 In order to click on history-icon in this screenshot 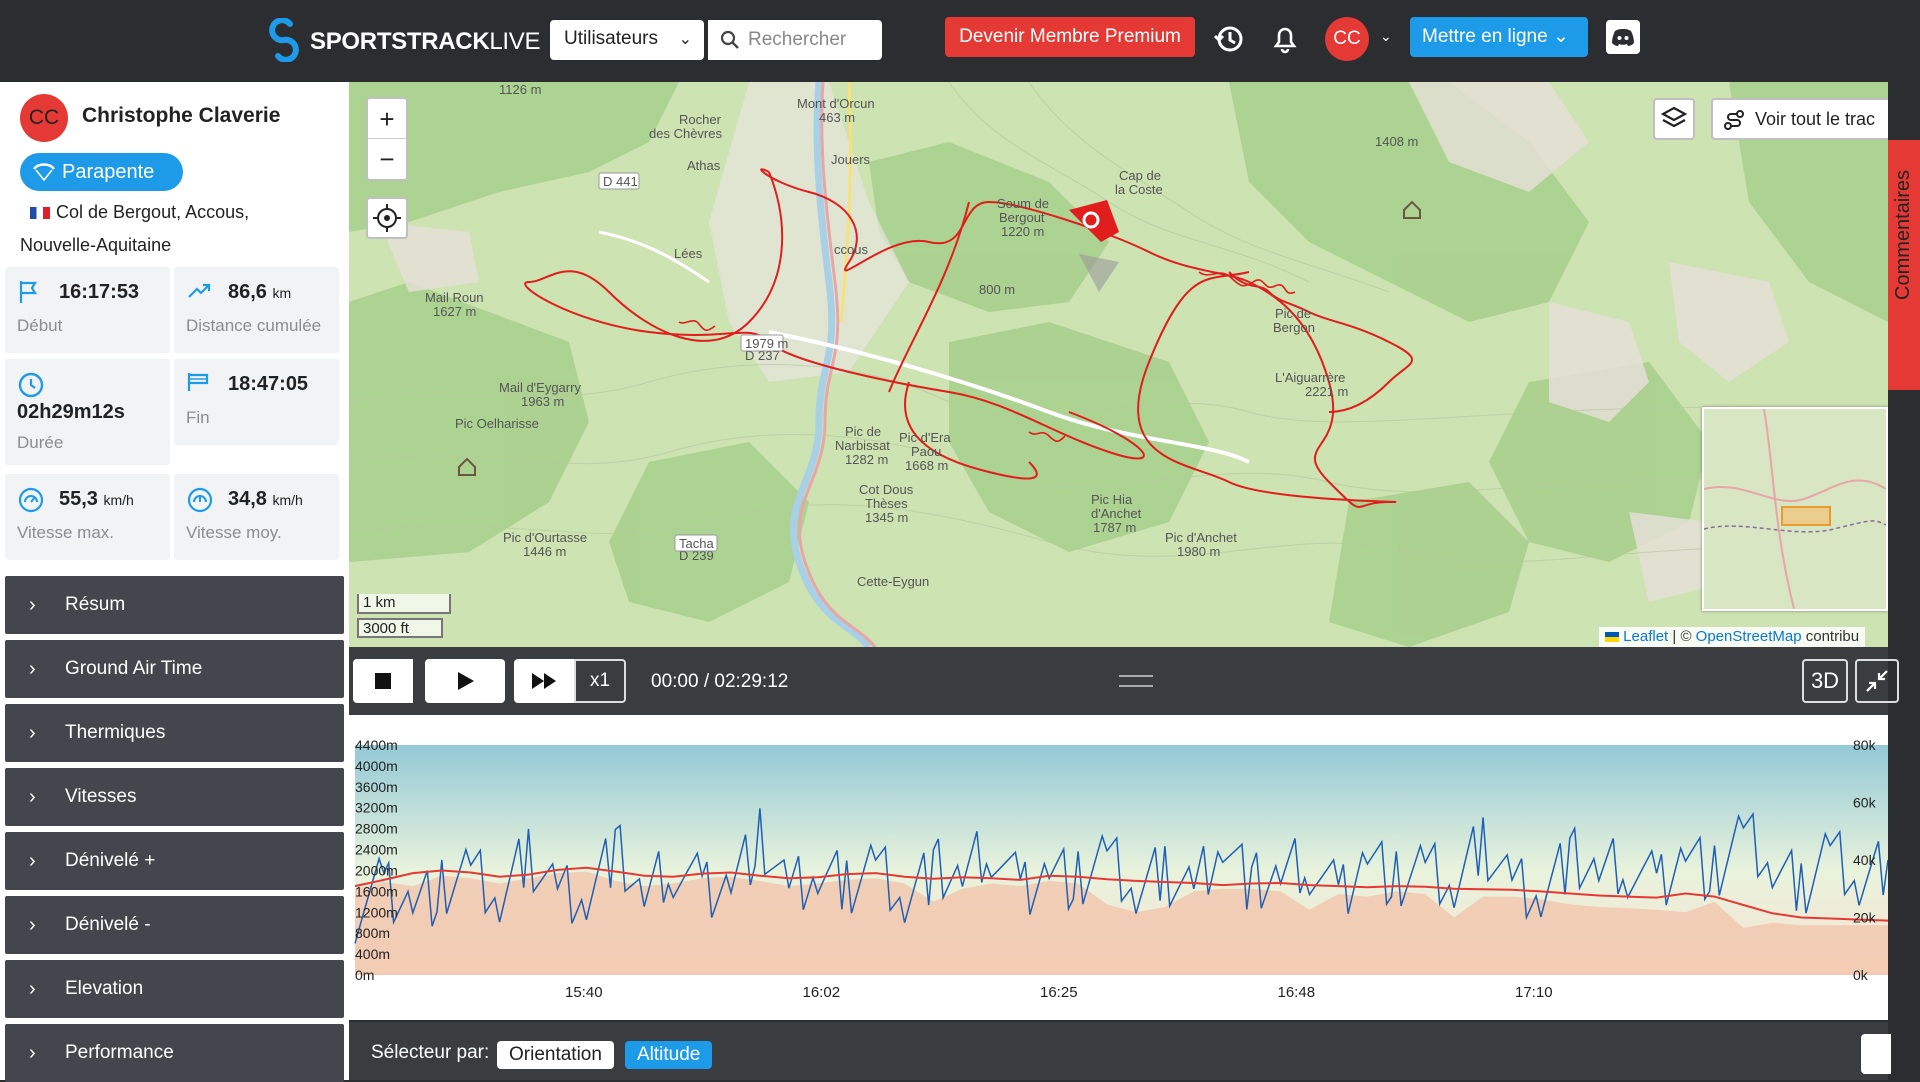, I will do `click(1229, 39)`.